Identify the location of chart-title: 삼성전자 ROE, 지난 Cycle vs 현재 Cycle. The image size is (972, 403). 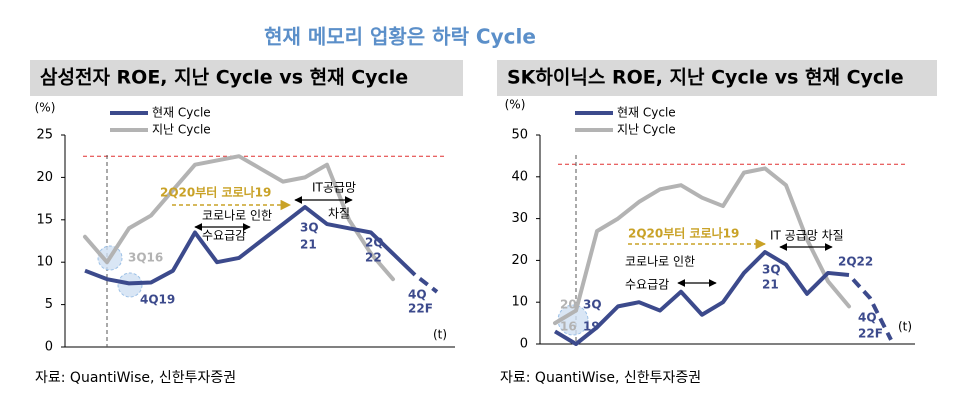
(224, 78).